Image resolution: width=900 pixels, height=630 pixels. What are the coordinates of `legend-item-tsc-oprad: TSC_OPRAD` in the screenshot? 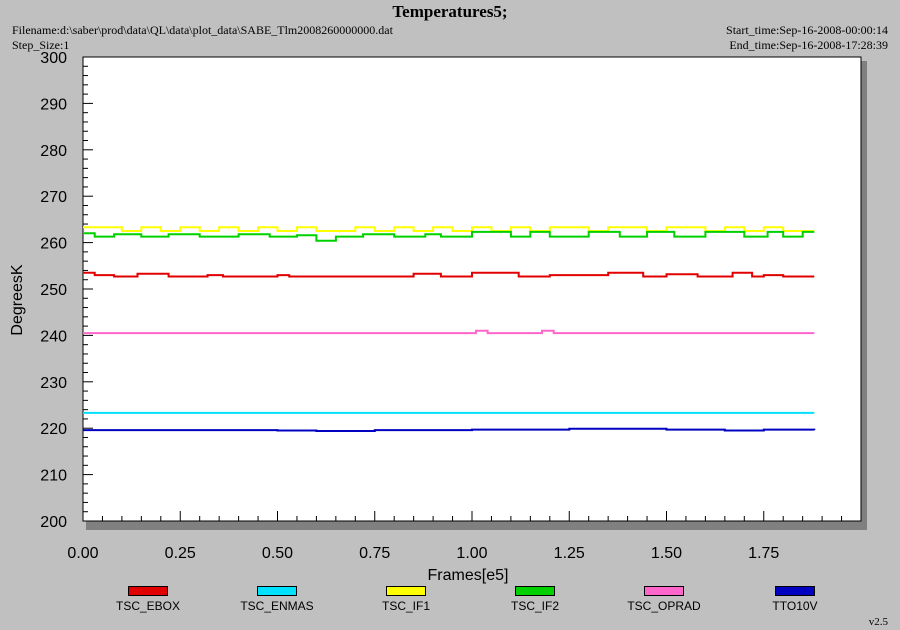 It's located at (664, 599).